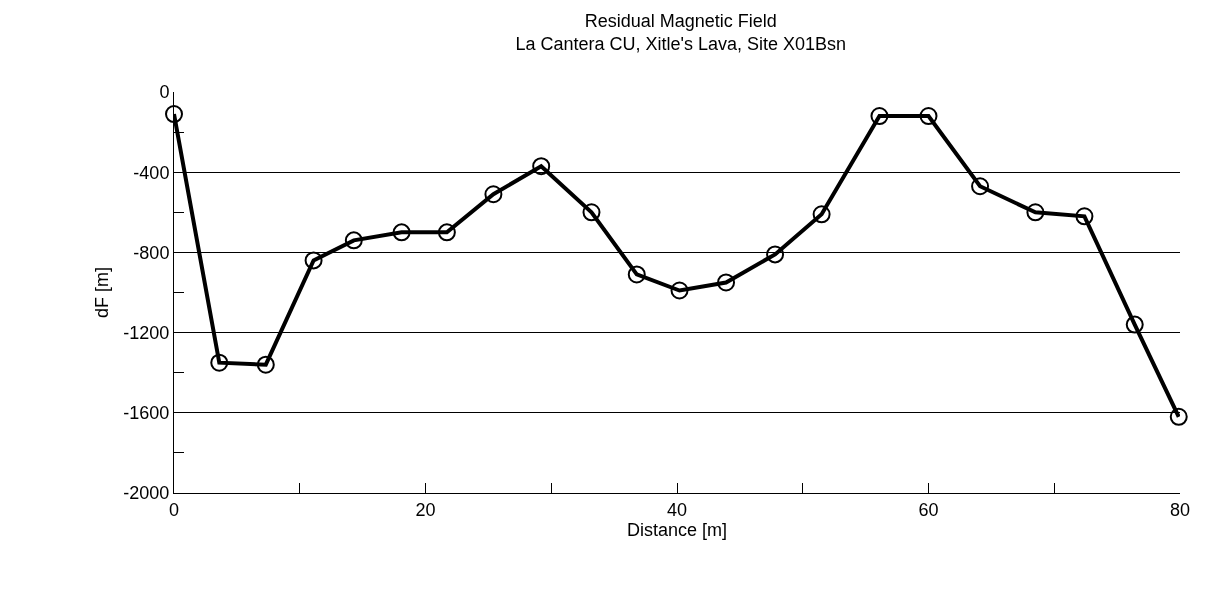  What do you see at coordinates (151, 172) in the screenshot?
I see `y-tick-label: -400` at bounding box center [151, 172].